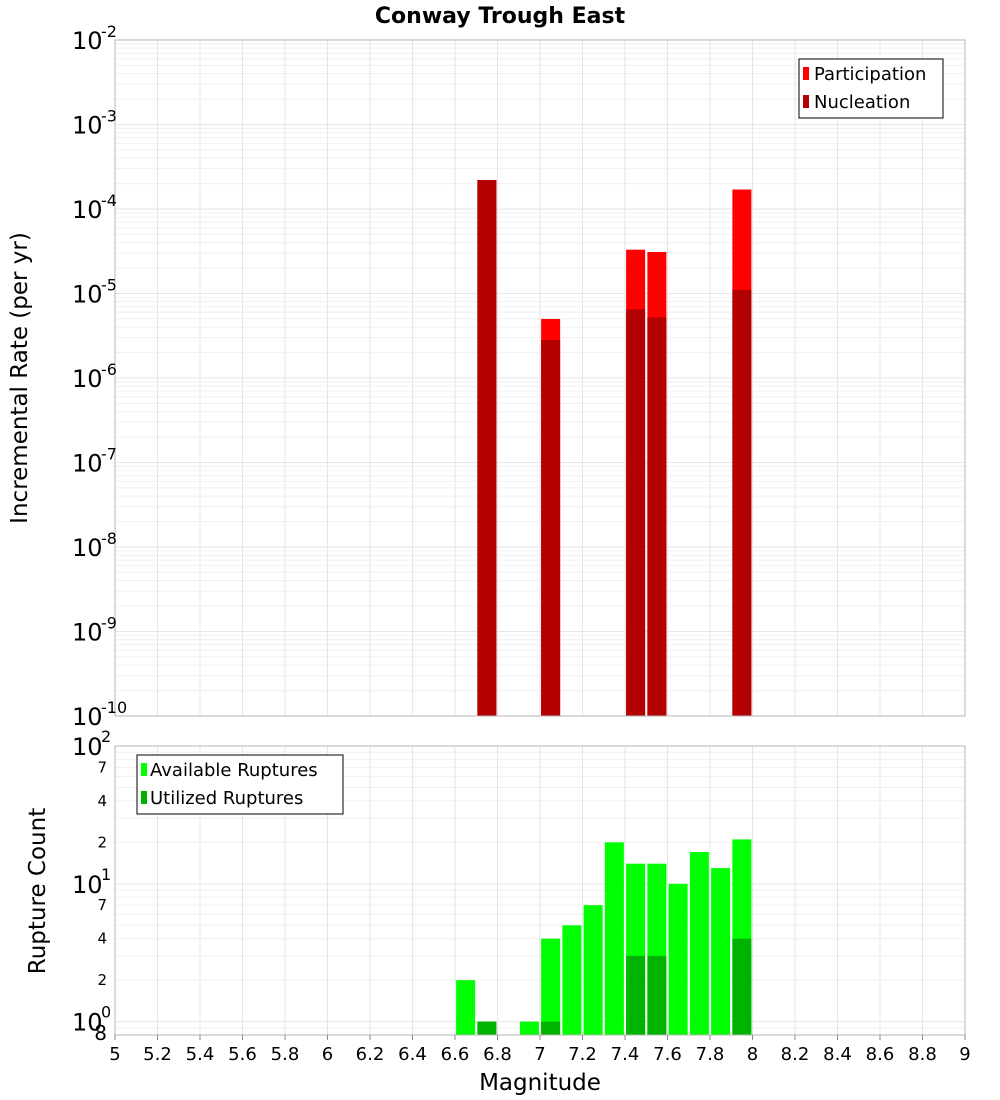  I want to click on bottom-y-major-tick: 10⁰, so click(91, 1020).